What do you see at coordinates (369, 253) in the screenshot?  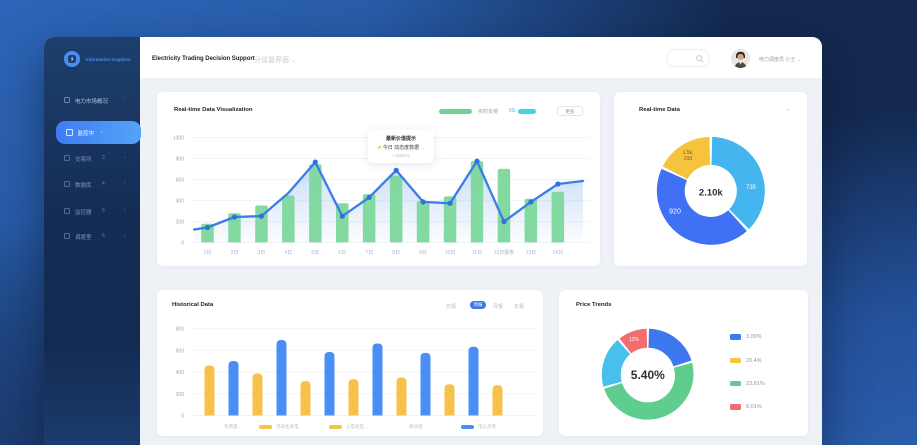 I see `svg-text: 7日` at bounding box center [369, 253].